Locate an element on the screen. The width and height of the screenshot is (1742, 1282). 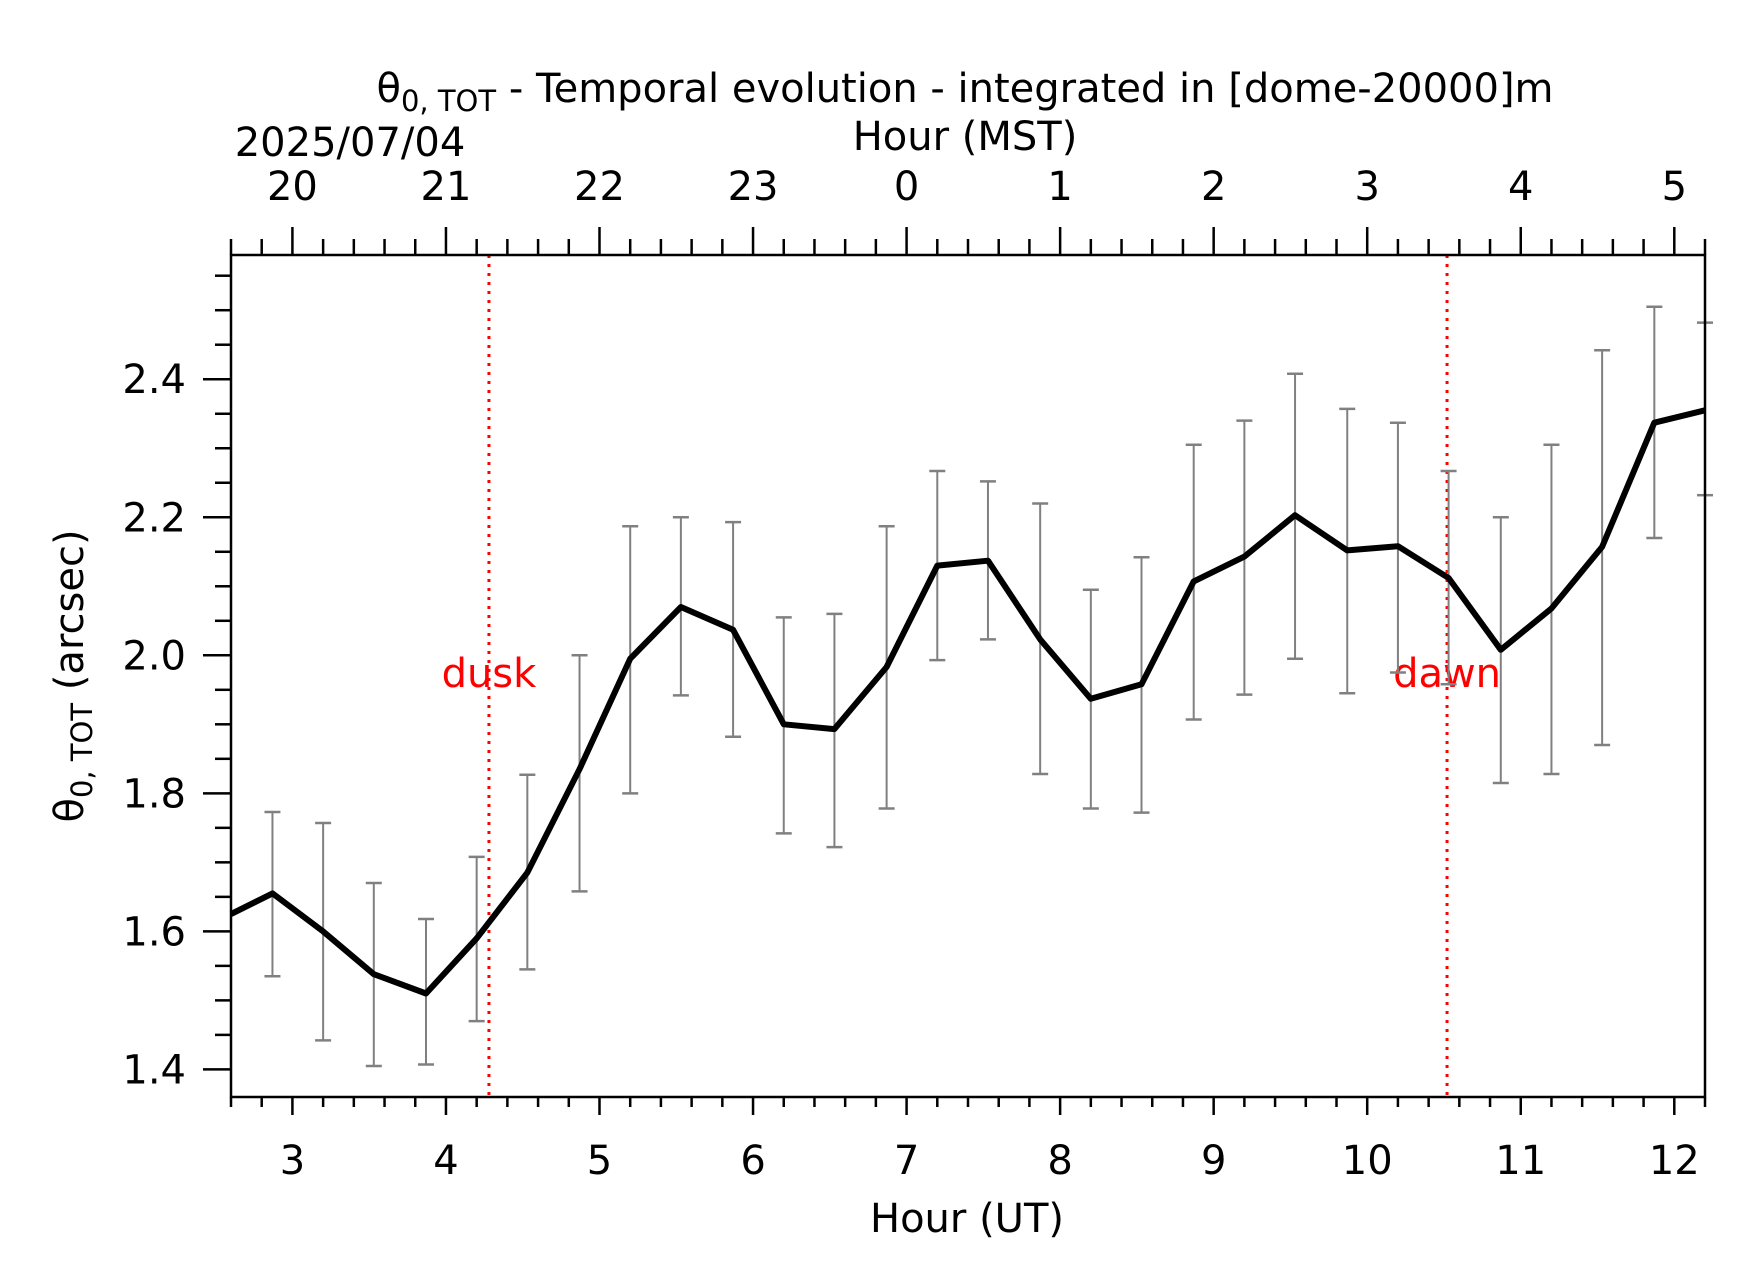
x-tick-label: 4 is located at coordinates (445, 1161).